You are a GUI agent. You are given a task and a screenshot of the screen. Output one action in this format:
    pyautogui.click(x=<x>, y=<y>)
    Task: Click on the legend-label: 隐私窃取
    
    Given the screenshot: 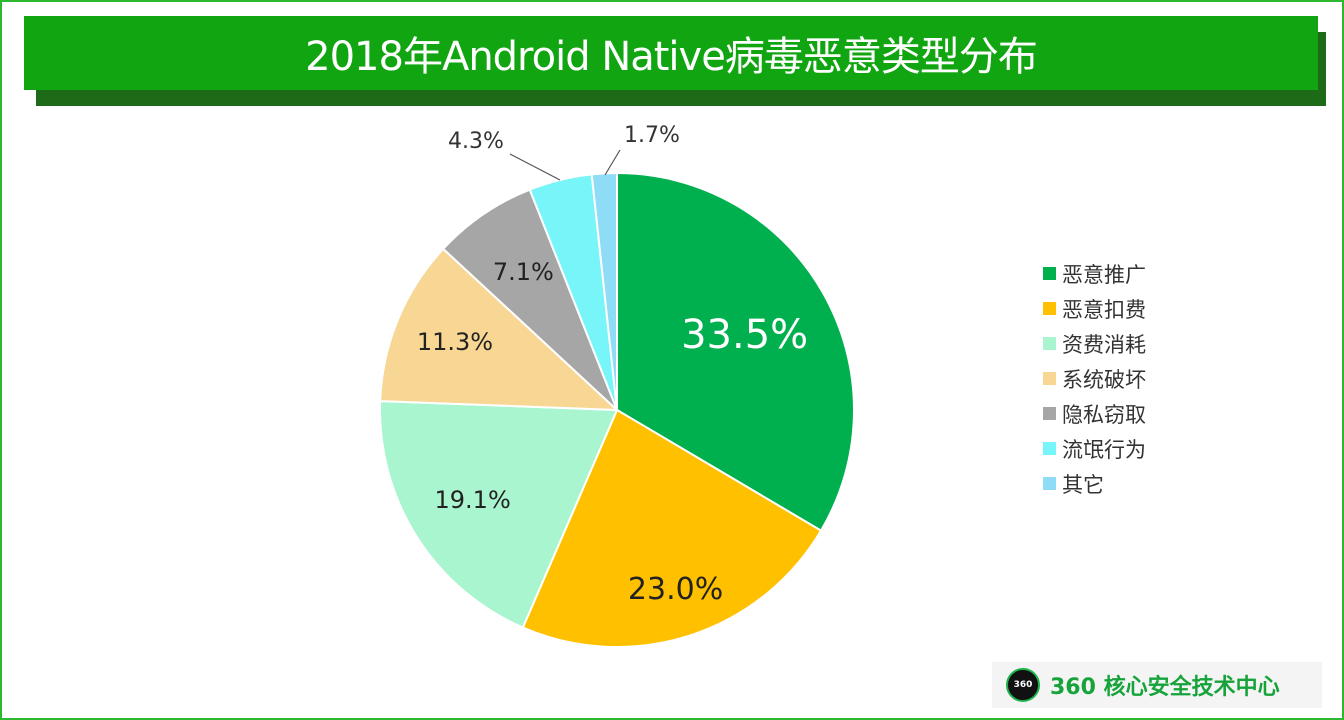 What is the action you would take?
    pyautogui.click(x=1104, y=414)
    